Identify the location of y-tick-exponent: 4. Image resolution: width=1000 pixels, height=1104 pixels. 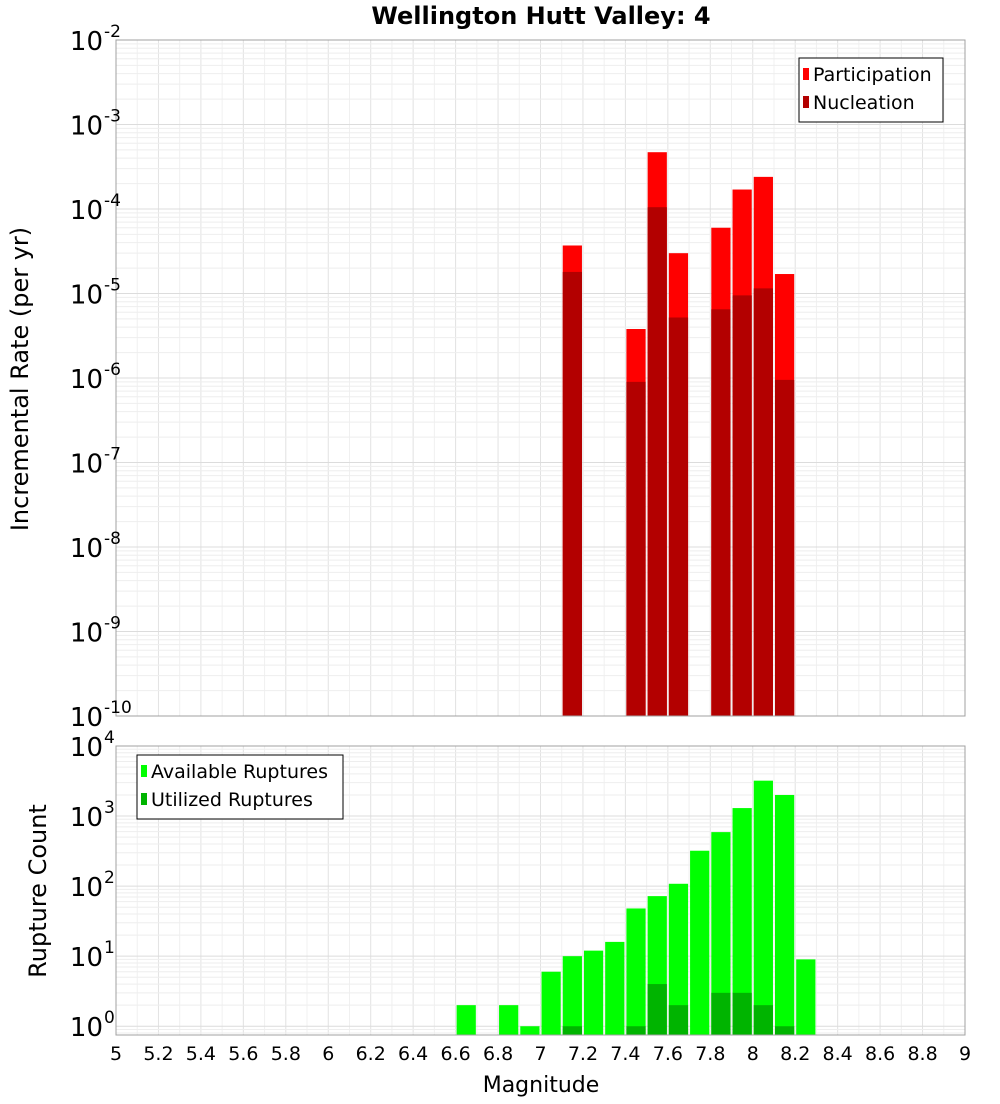
(109, 738).